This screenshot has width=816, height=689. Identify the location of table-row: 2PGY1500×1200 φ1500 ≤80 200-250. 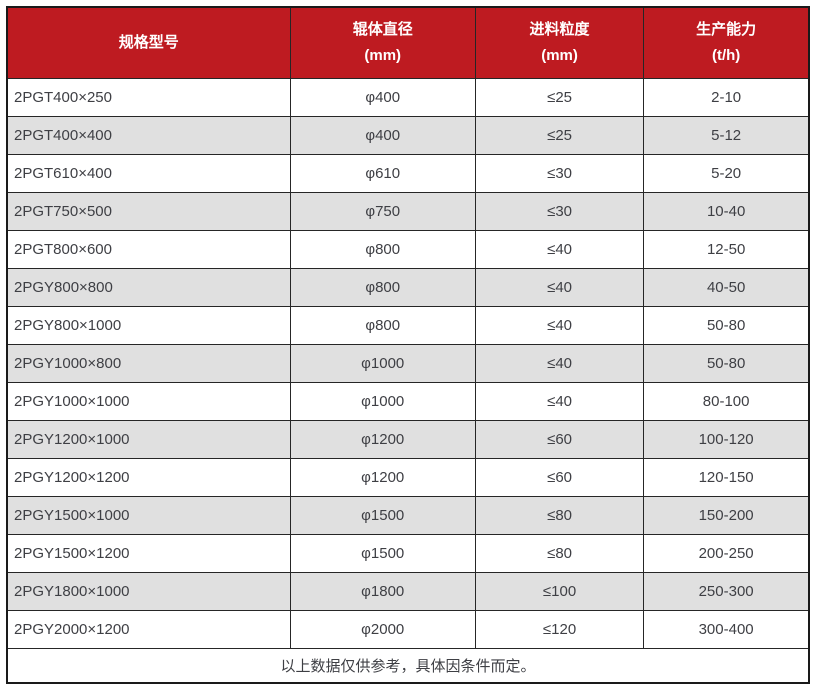
(408, 553).